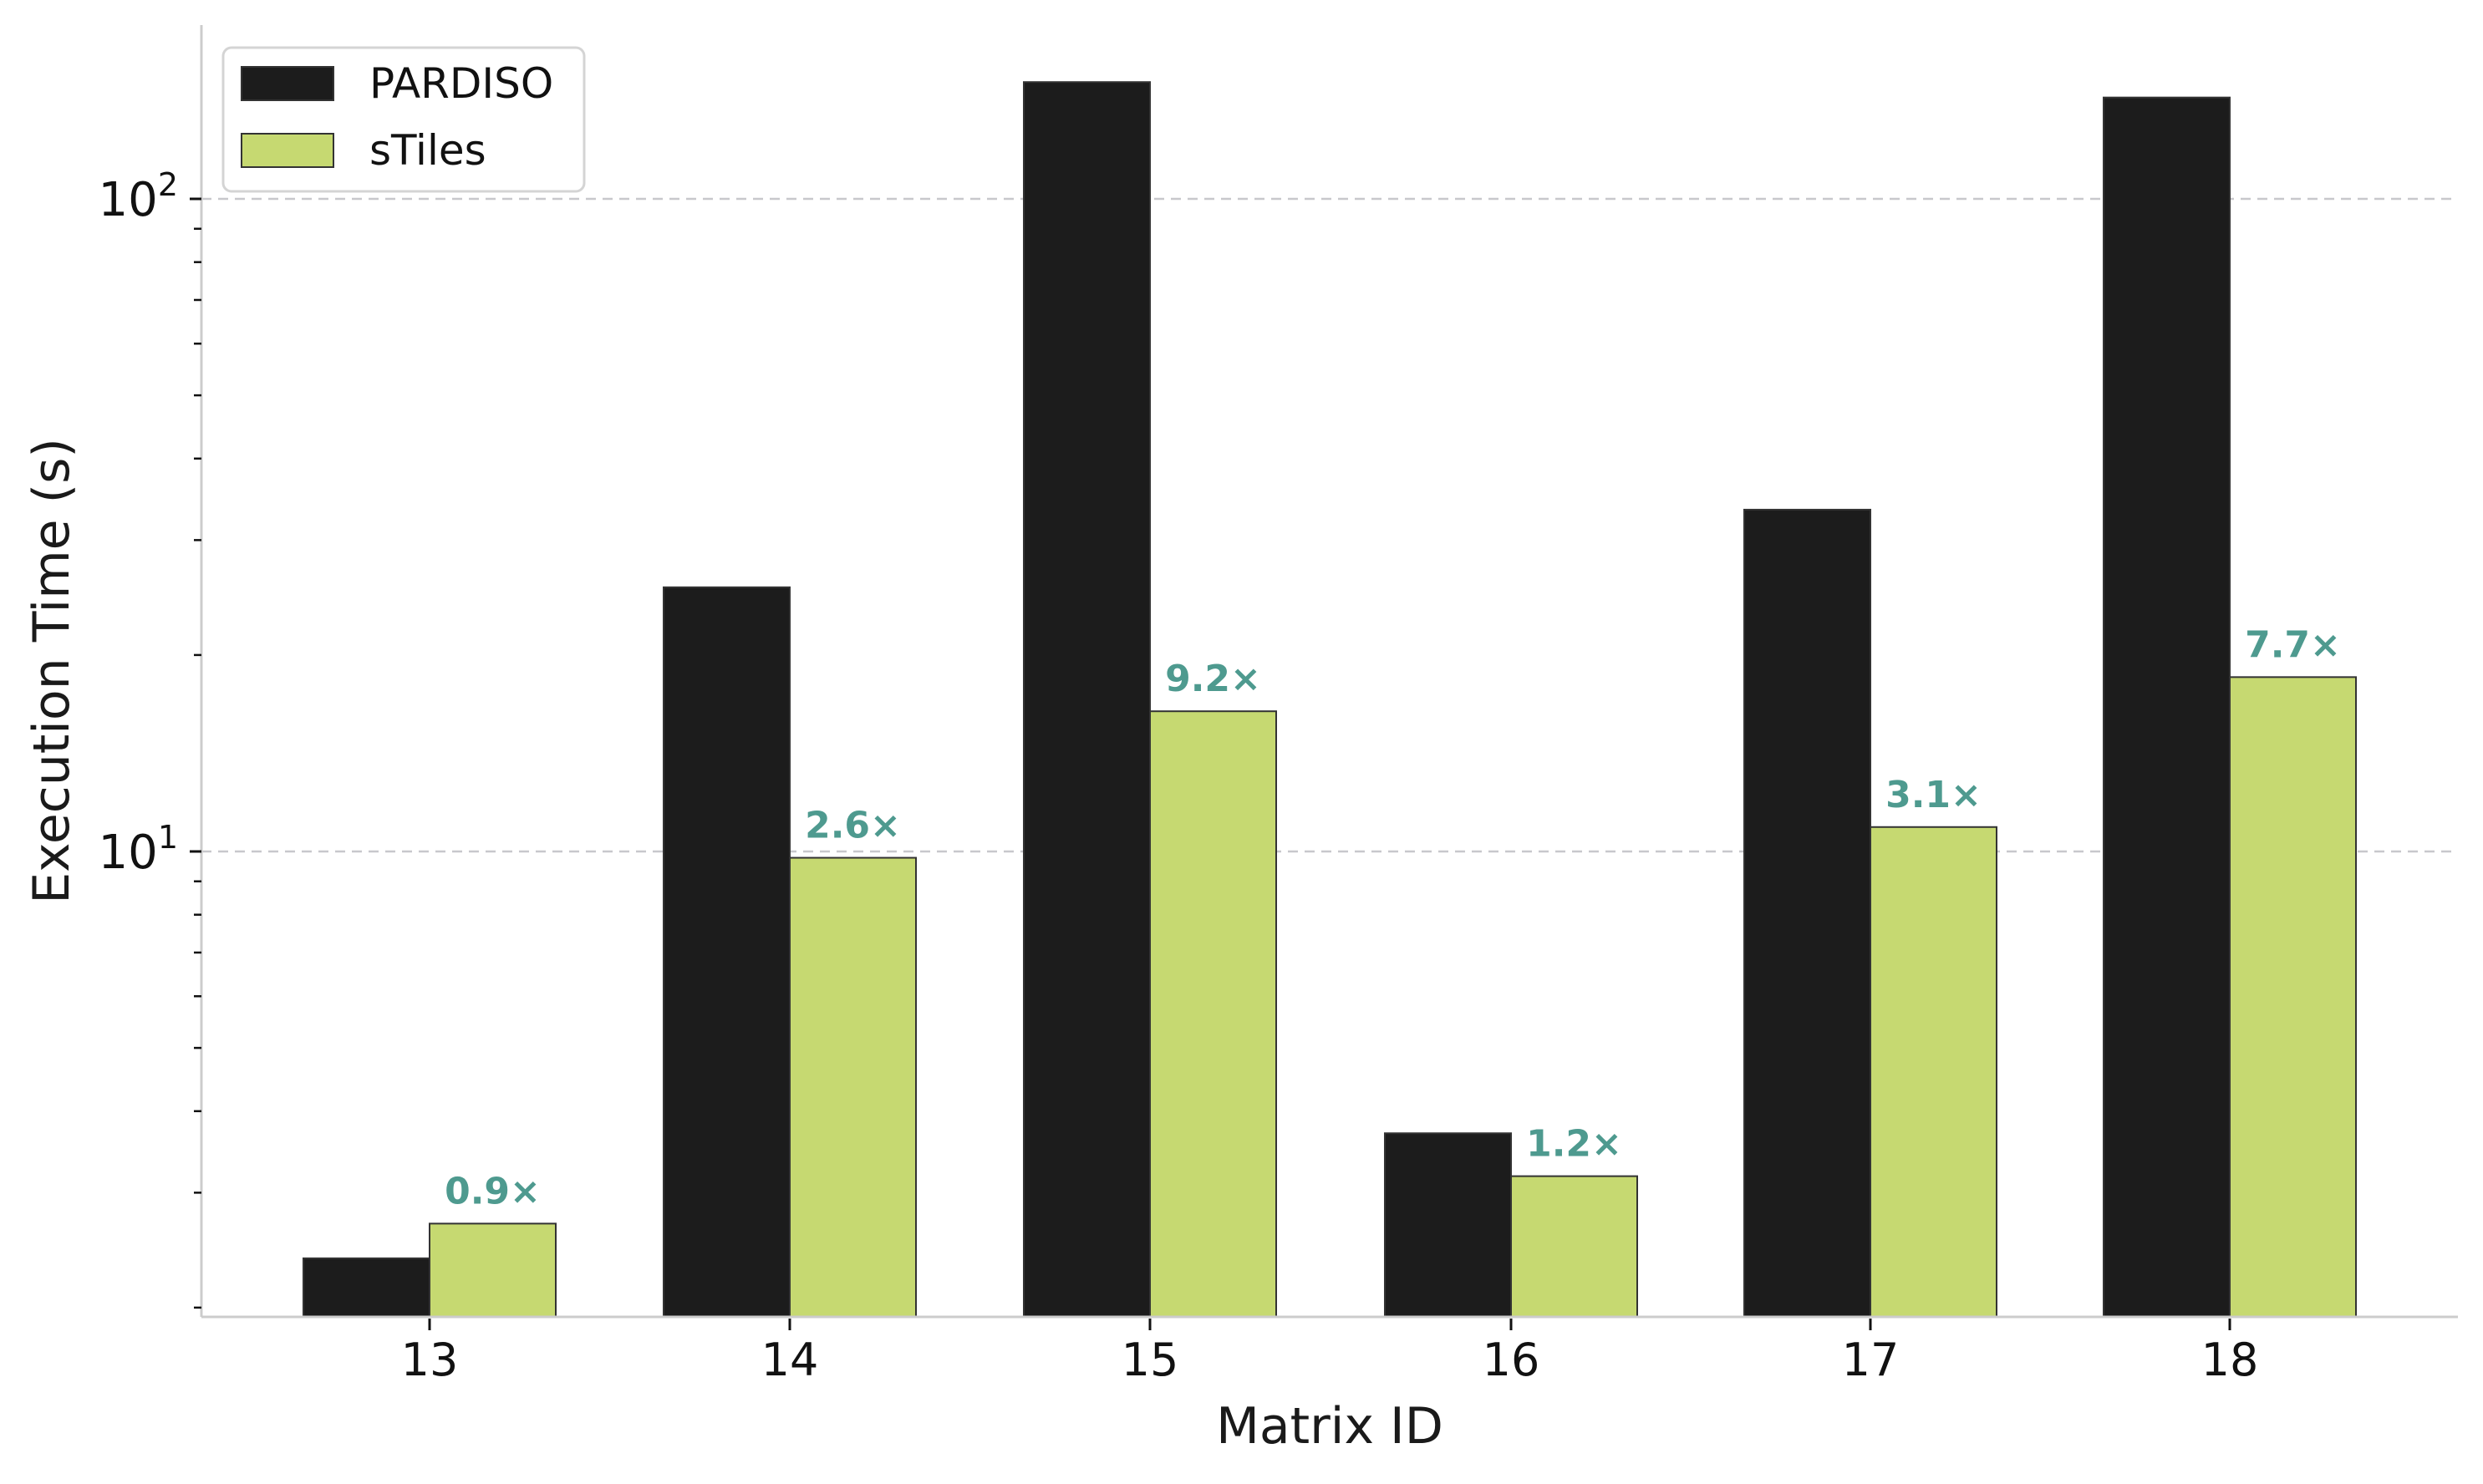 The height and width of the screenshot is (1484, 2483). I want to click on legend-swatch-stiles, so click(287, 150).